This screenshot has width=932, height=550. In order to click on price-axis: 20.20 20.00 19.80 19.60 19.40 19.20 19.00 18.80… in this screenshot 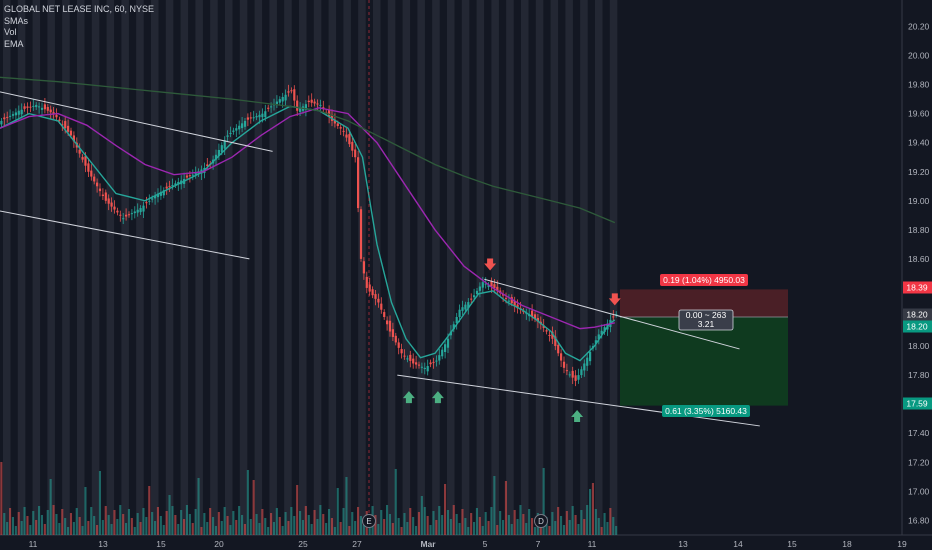, I will do `click(919, 274)`.